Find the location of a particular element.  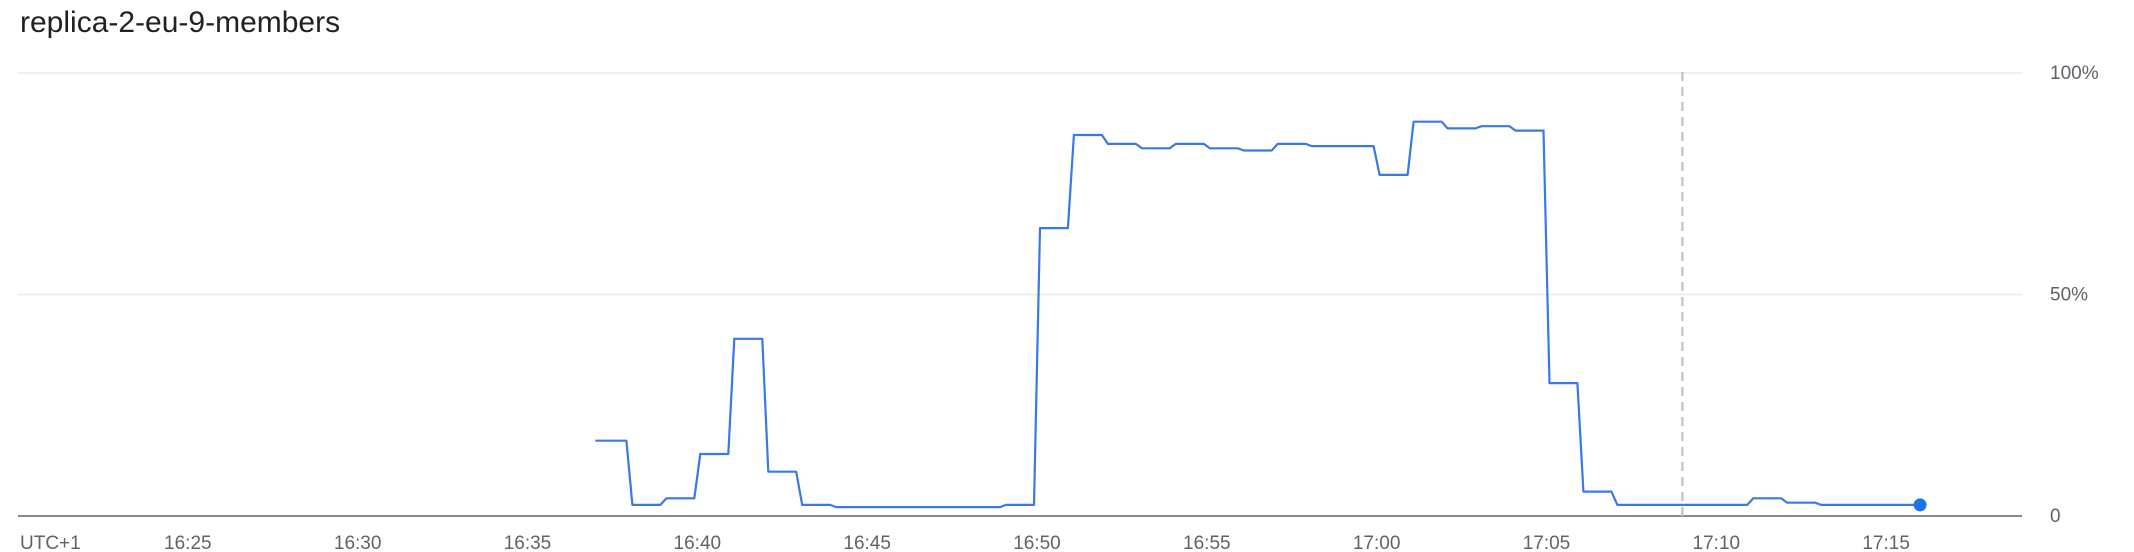

x-tick-label: 16:35 is located at coordinates (528, 542).